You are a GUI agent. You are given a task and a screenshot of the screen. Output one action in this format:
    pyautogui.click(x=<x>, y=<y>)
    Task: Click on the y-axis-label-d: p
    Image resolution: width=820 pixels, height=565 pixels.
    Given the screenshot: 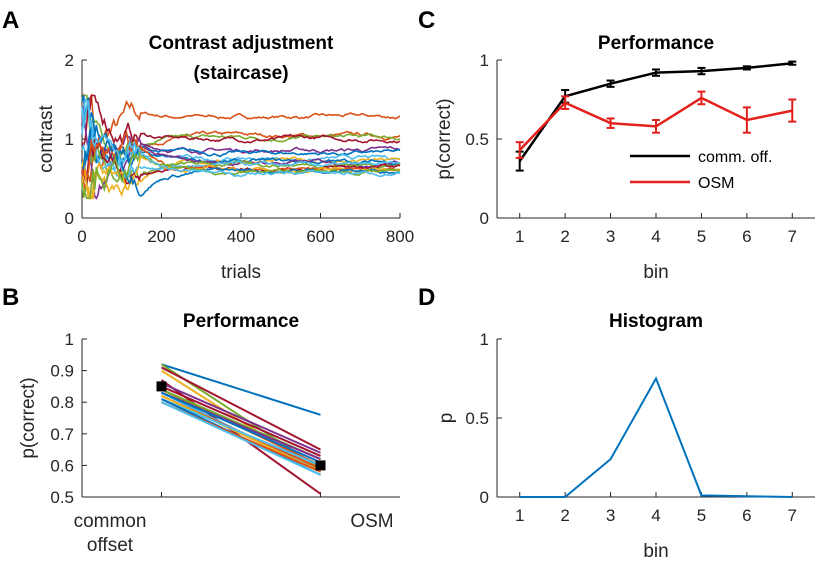 What is the action you would take?
    pyautogui.click(x=446, y=418)
    